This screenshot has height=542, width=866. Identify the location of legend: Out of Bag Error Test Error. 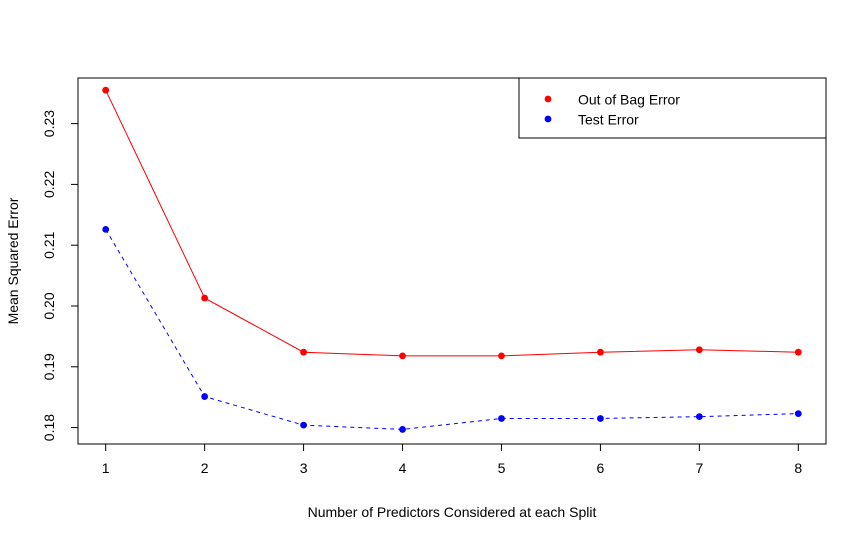
(672, 108).